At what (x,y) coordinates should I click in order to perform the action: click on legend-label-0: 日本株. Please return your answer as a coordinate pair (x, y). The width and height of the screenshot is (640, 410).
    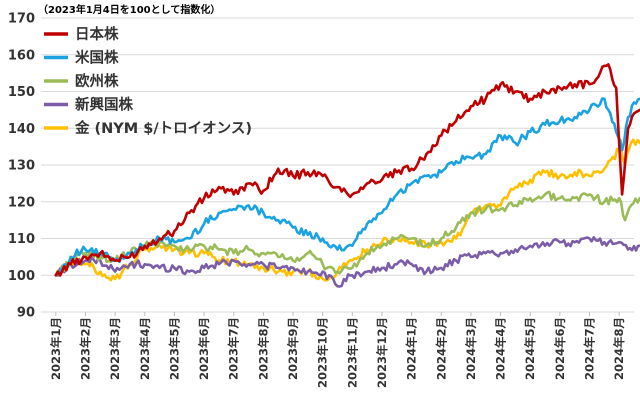
    Looking at the image, I should click on (97, 34).